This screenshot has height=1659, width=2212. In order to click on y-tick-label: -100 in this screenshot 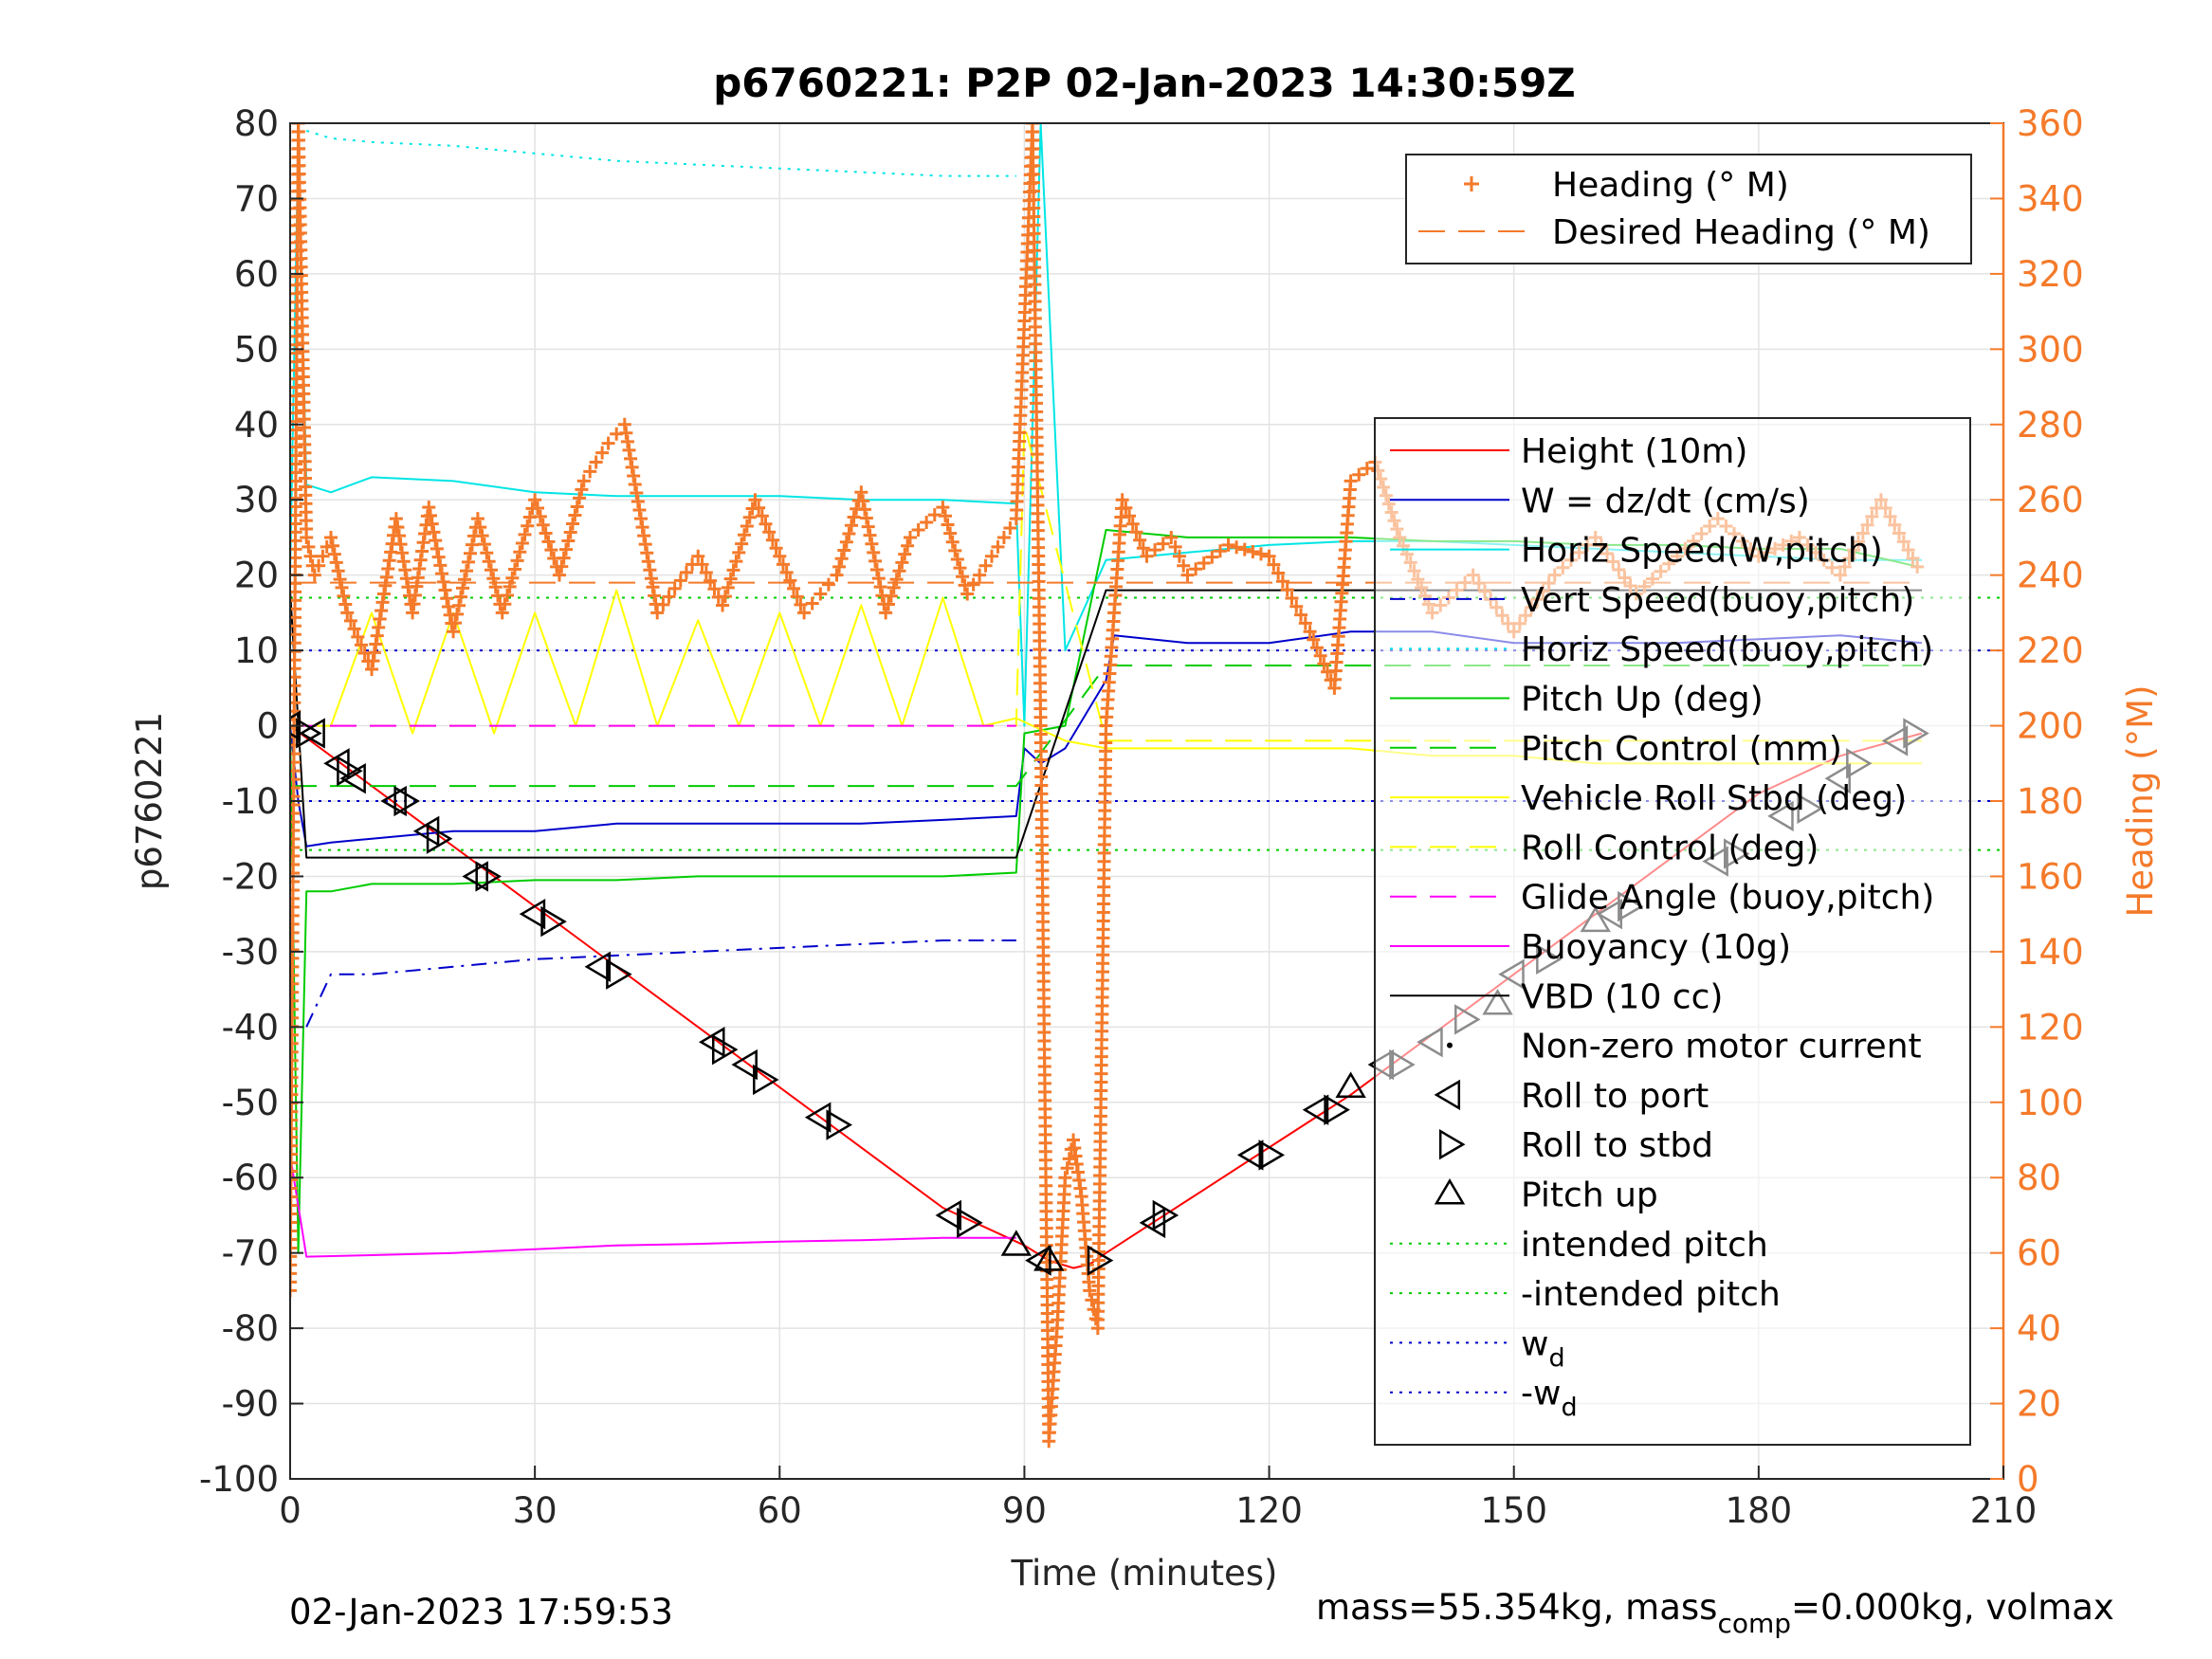, I will do `click(239, 1479)`.